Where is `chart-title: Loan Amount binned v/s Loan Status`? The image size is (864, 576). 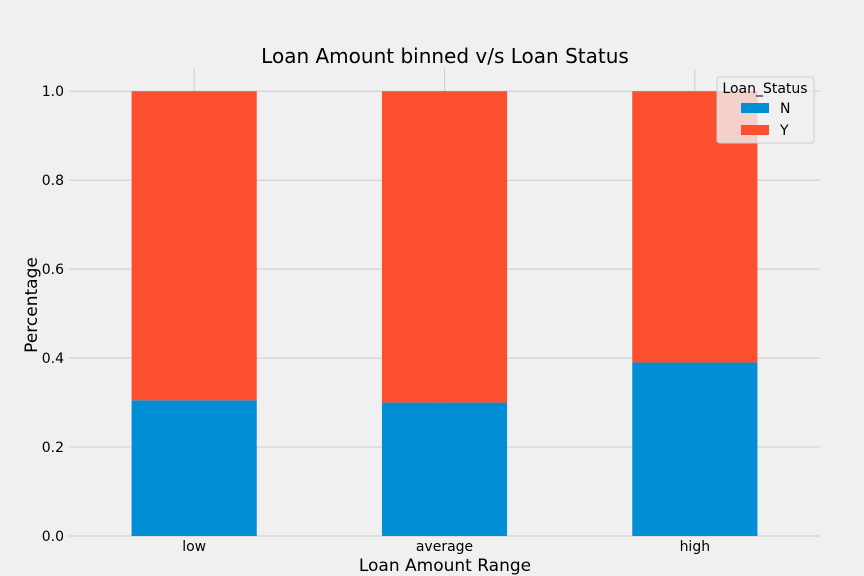 chart-title: Loan Amount binned v/s Loan Status is located at coordinates (445, 56).